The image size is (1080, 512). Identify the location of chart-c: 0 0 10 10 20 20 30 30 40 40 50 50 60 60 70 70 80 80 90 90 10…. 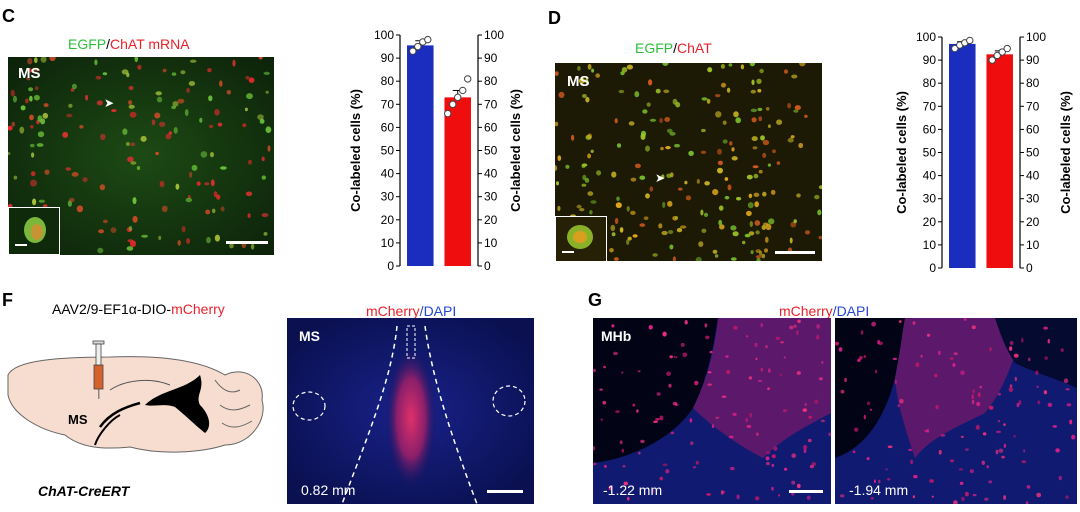
(435, 150).